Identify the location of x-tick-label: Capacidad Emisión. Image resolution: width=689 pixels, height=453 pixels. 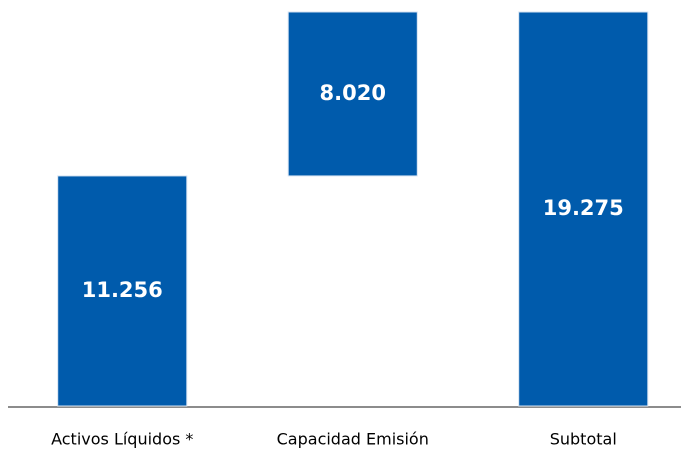
(353, 439).